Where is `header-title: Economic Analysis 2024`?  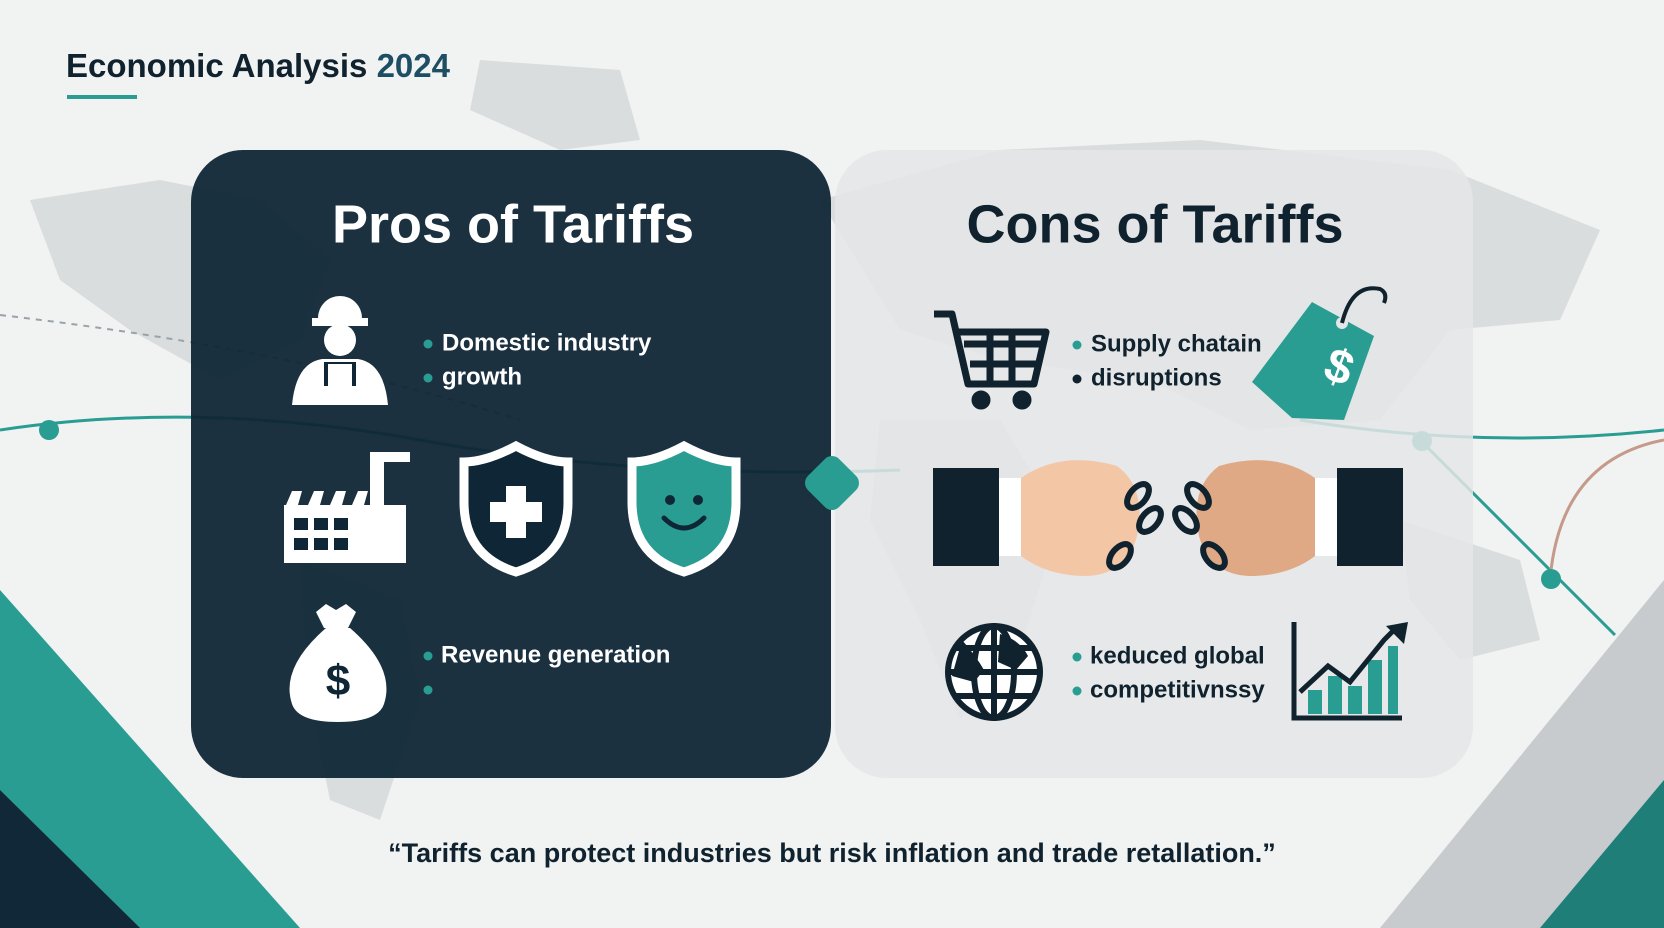 header-title: Economic Analysis 2024 is located at coordinates (258, 65).